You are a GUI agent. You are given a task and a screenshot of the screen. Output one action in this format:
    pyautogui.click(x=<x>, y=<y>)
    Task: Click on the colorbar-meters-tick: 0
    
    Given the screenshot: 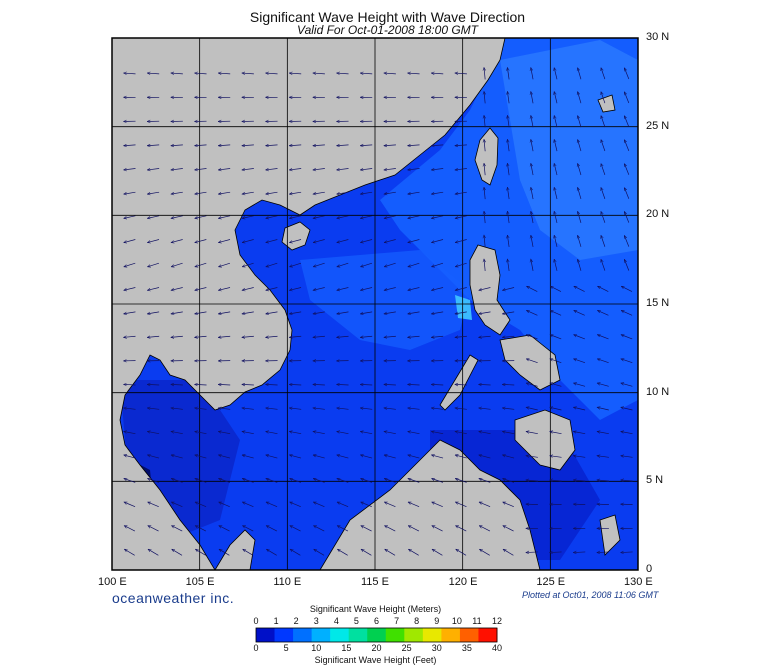 What is the action you would take?
    pyautogui.click(x=256, y=621)
    